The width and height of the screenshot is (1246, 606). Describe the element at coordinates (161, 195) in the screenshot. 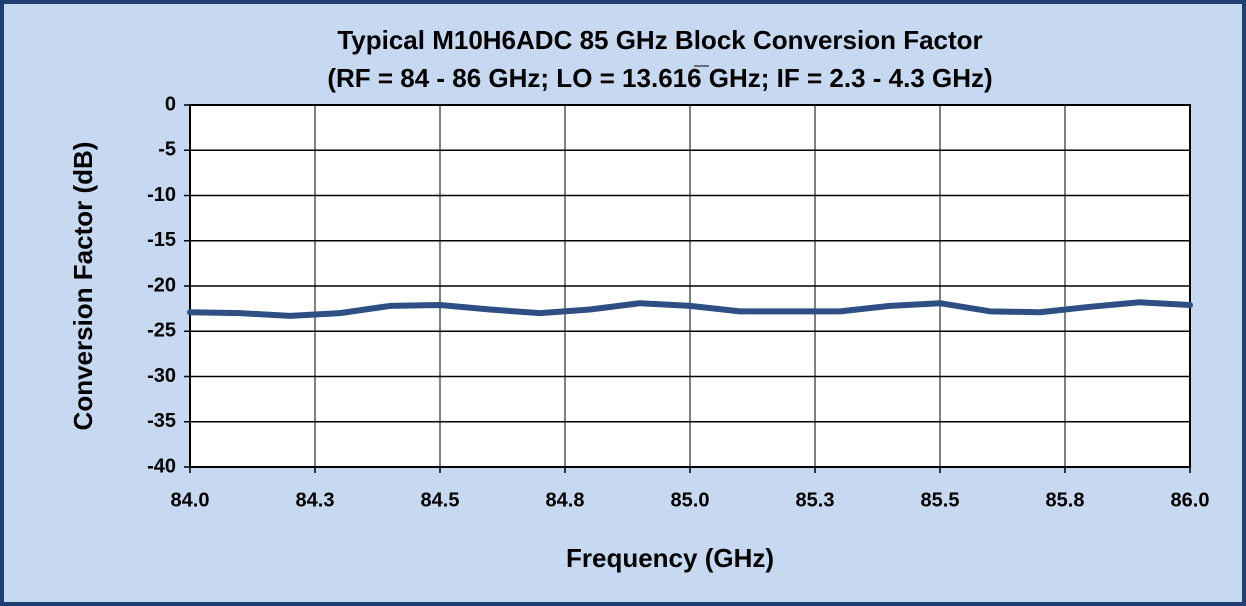

I see `y-tick-label: -10` at that location.